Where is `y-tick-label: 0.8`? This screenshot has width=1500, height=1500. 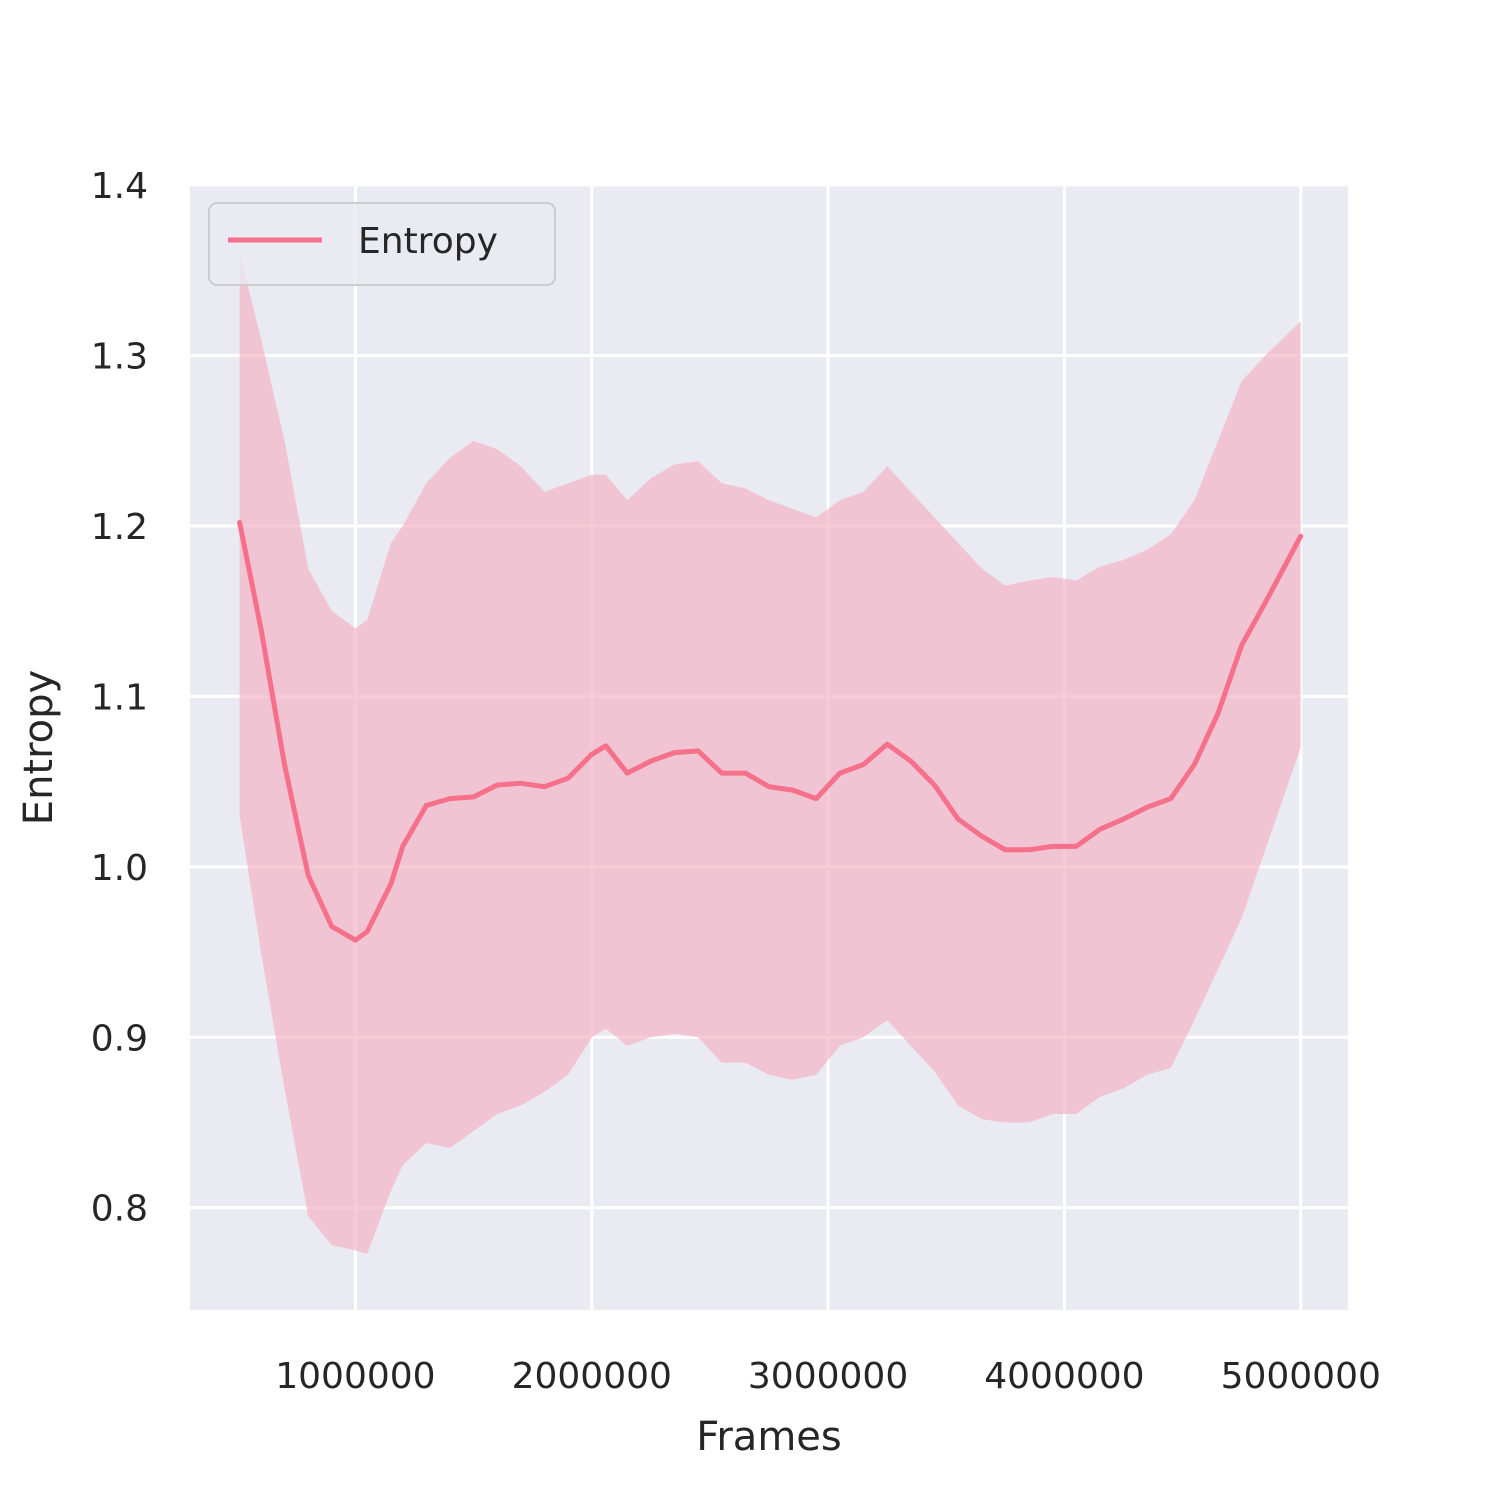
y-tick-label: 0.8 is located at coordinates (119, 1209).